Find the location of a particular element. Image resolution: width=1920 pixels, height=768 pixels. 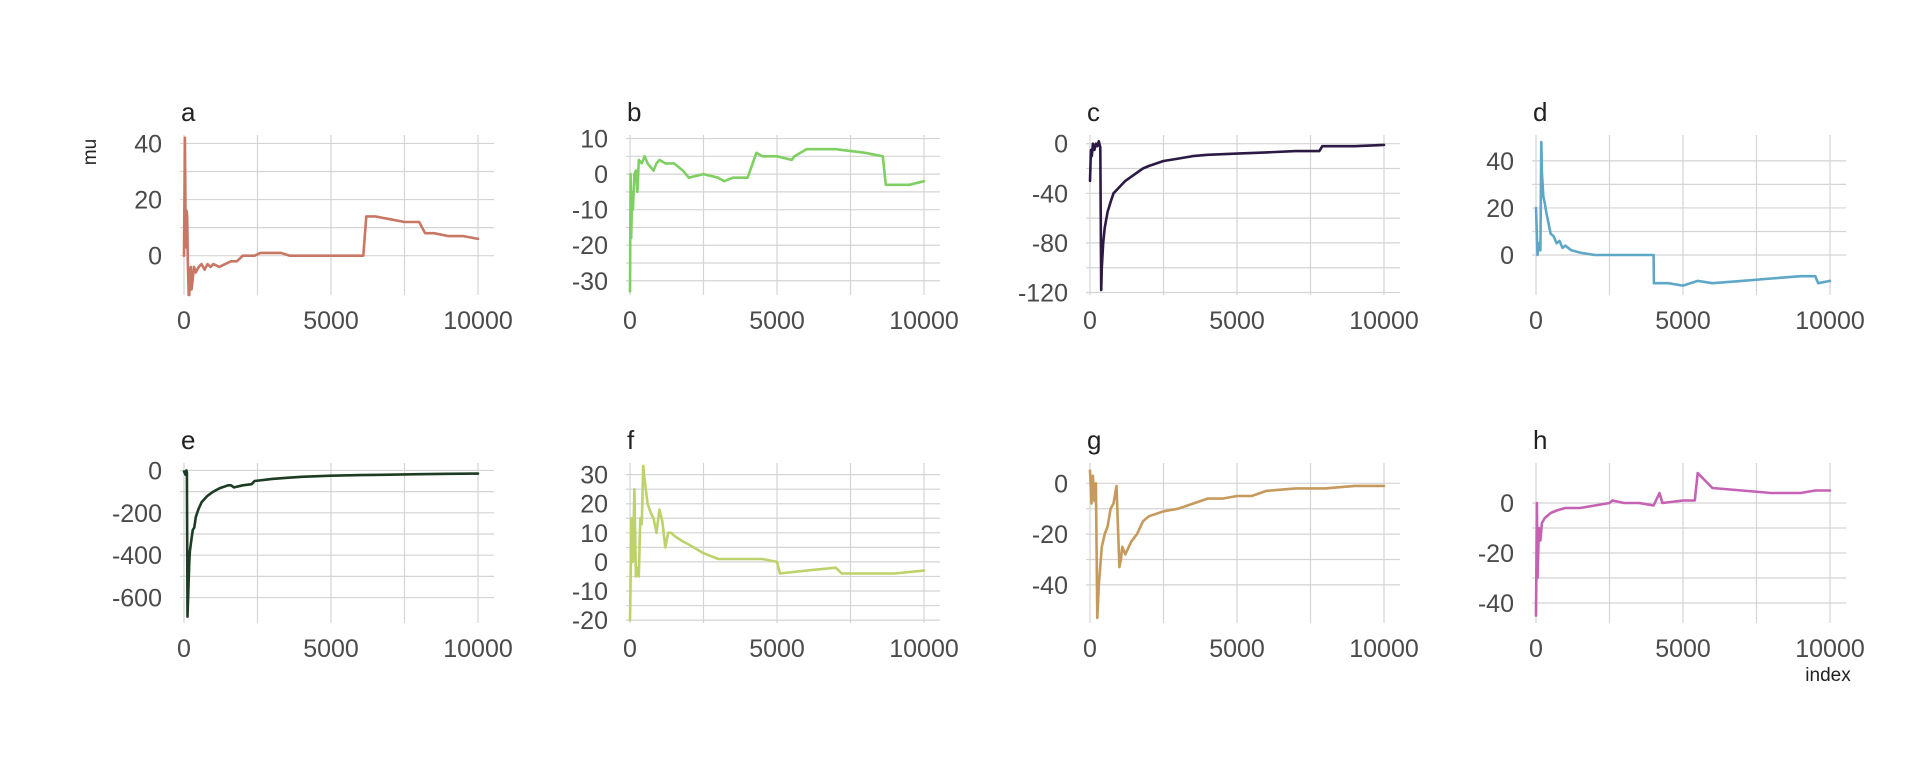

y-axis-title: mu is located at coordinates (90, 152).